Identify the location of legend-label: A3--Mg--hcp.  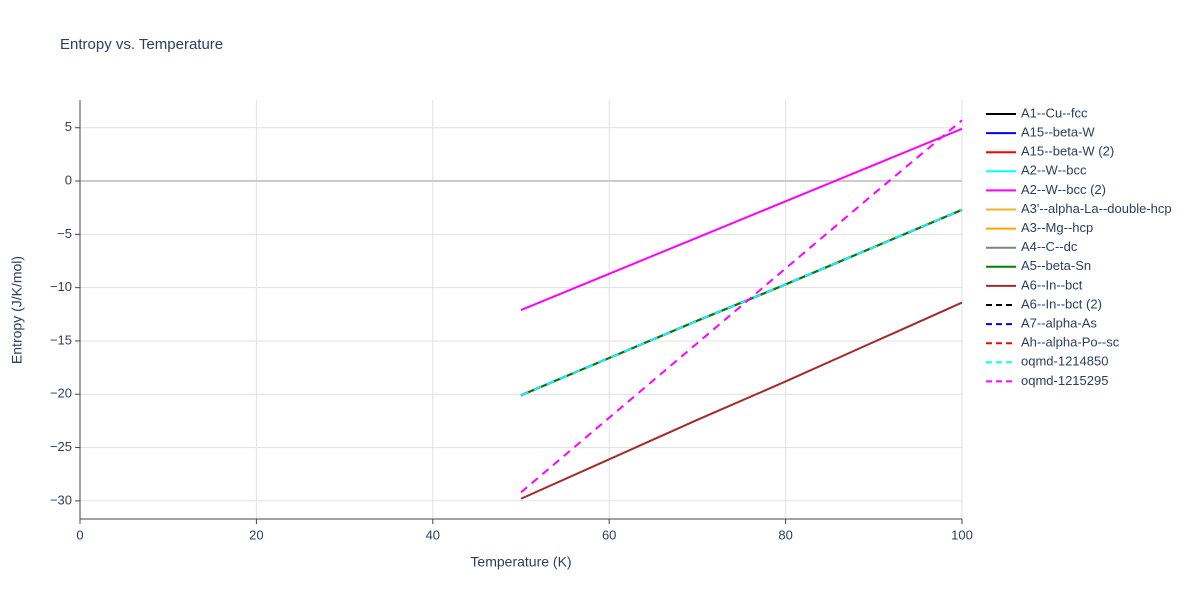
(1057, 227).